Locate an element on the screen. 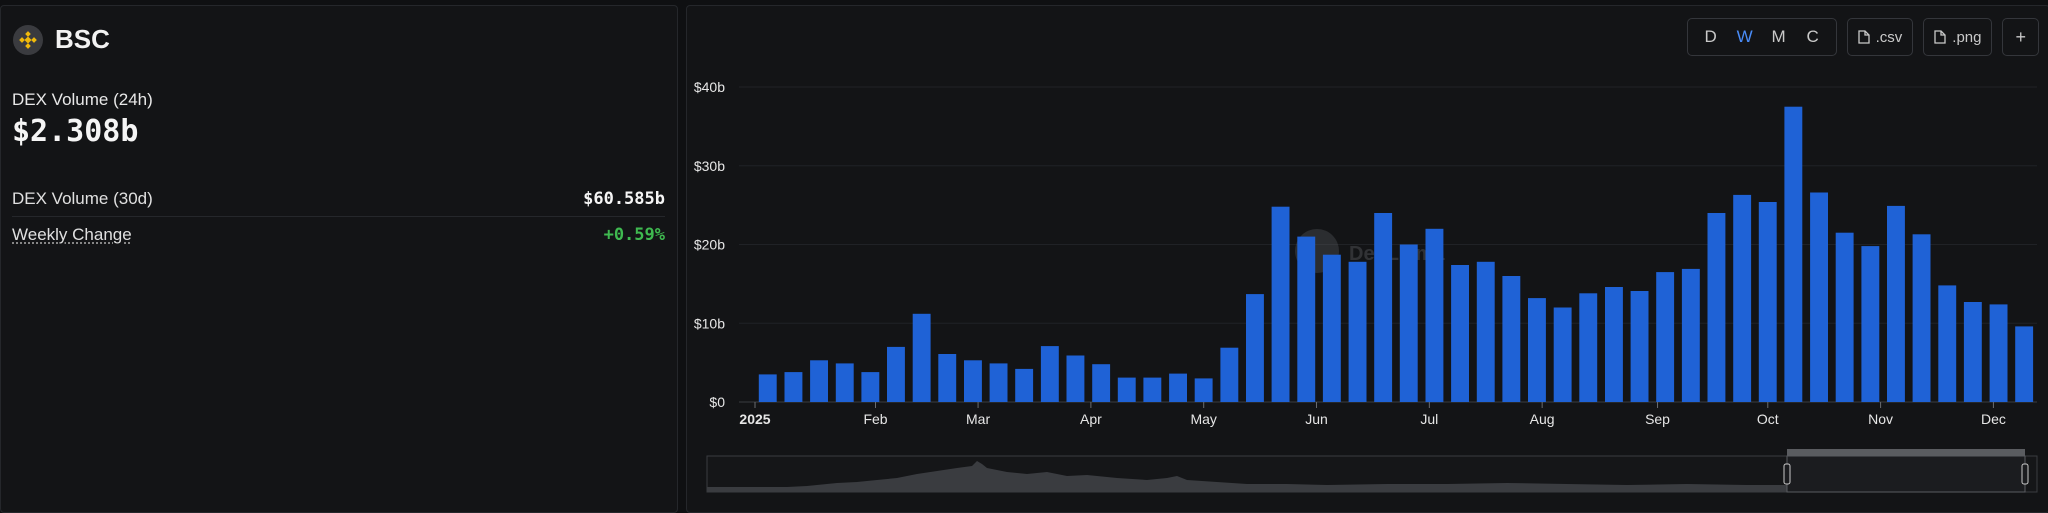  granularity-monthly-button: M is located at coordinates (1778, 36).